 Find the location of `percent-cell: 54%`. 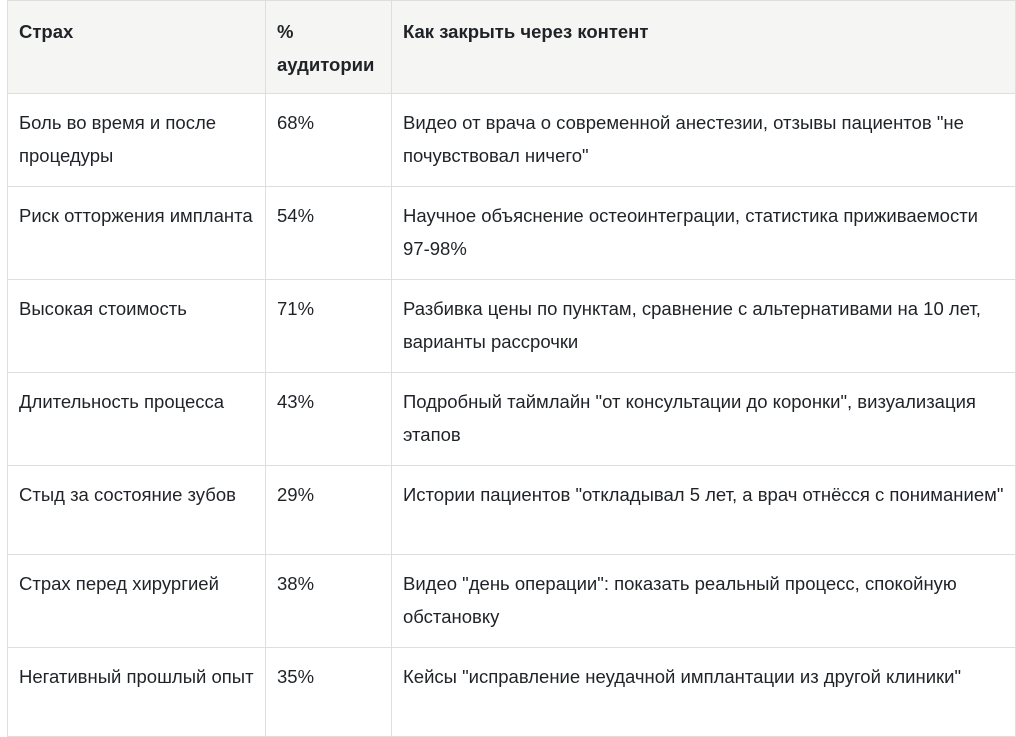

percent-cell: 54% is located at coordinates (328, 233).